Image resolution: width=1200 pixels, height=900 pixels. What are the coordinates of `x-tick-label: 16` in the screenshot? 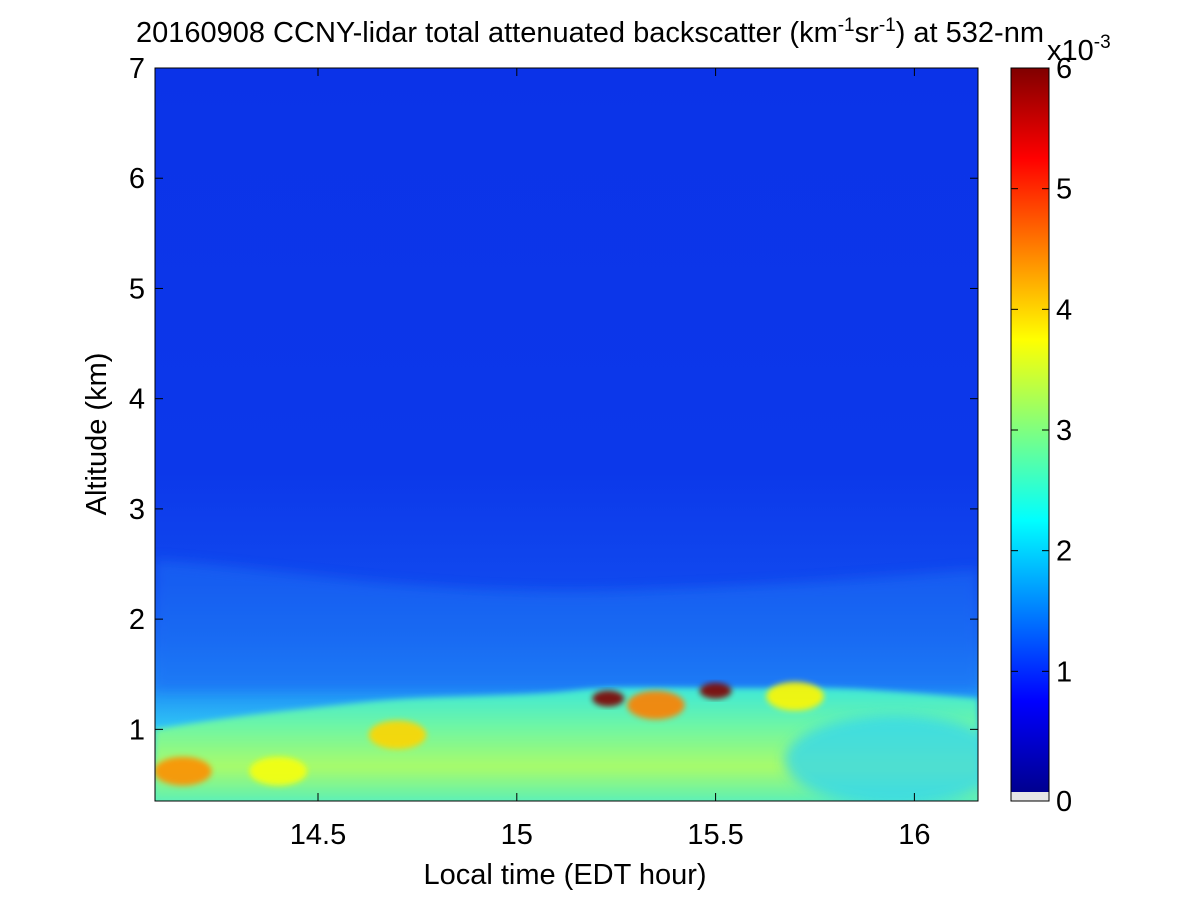 It's located at (914, 835).